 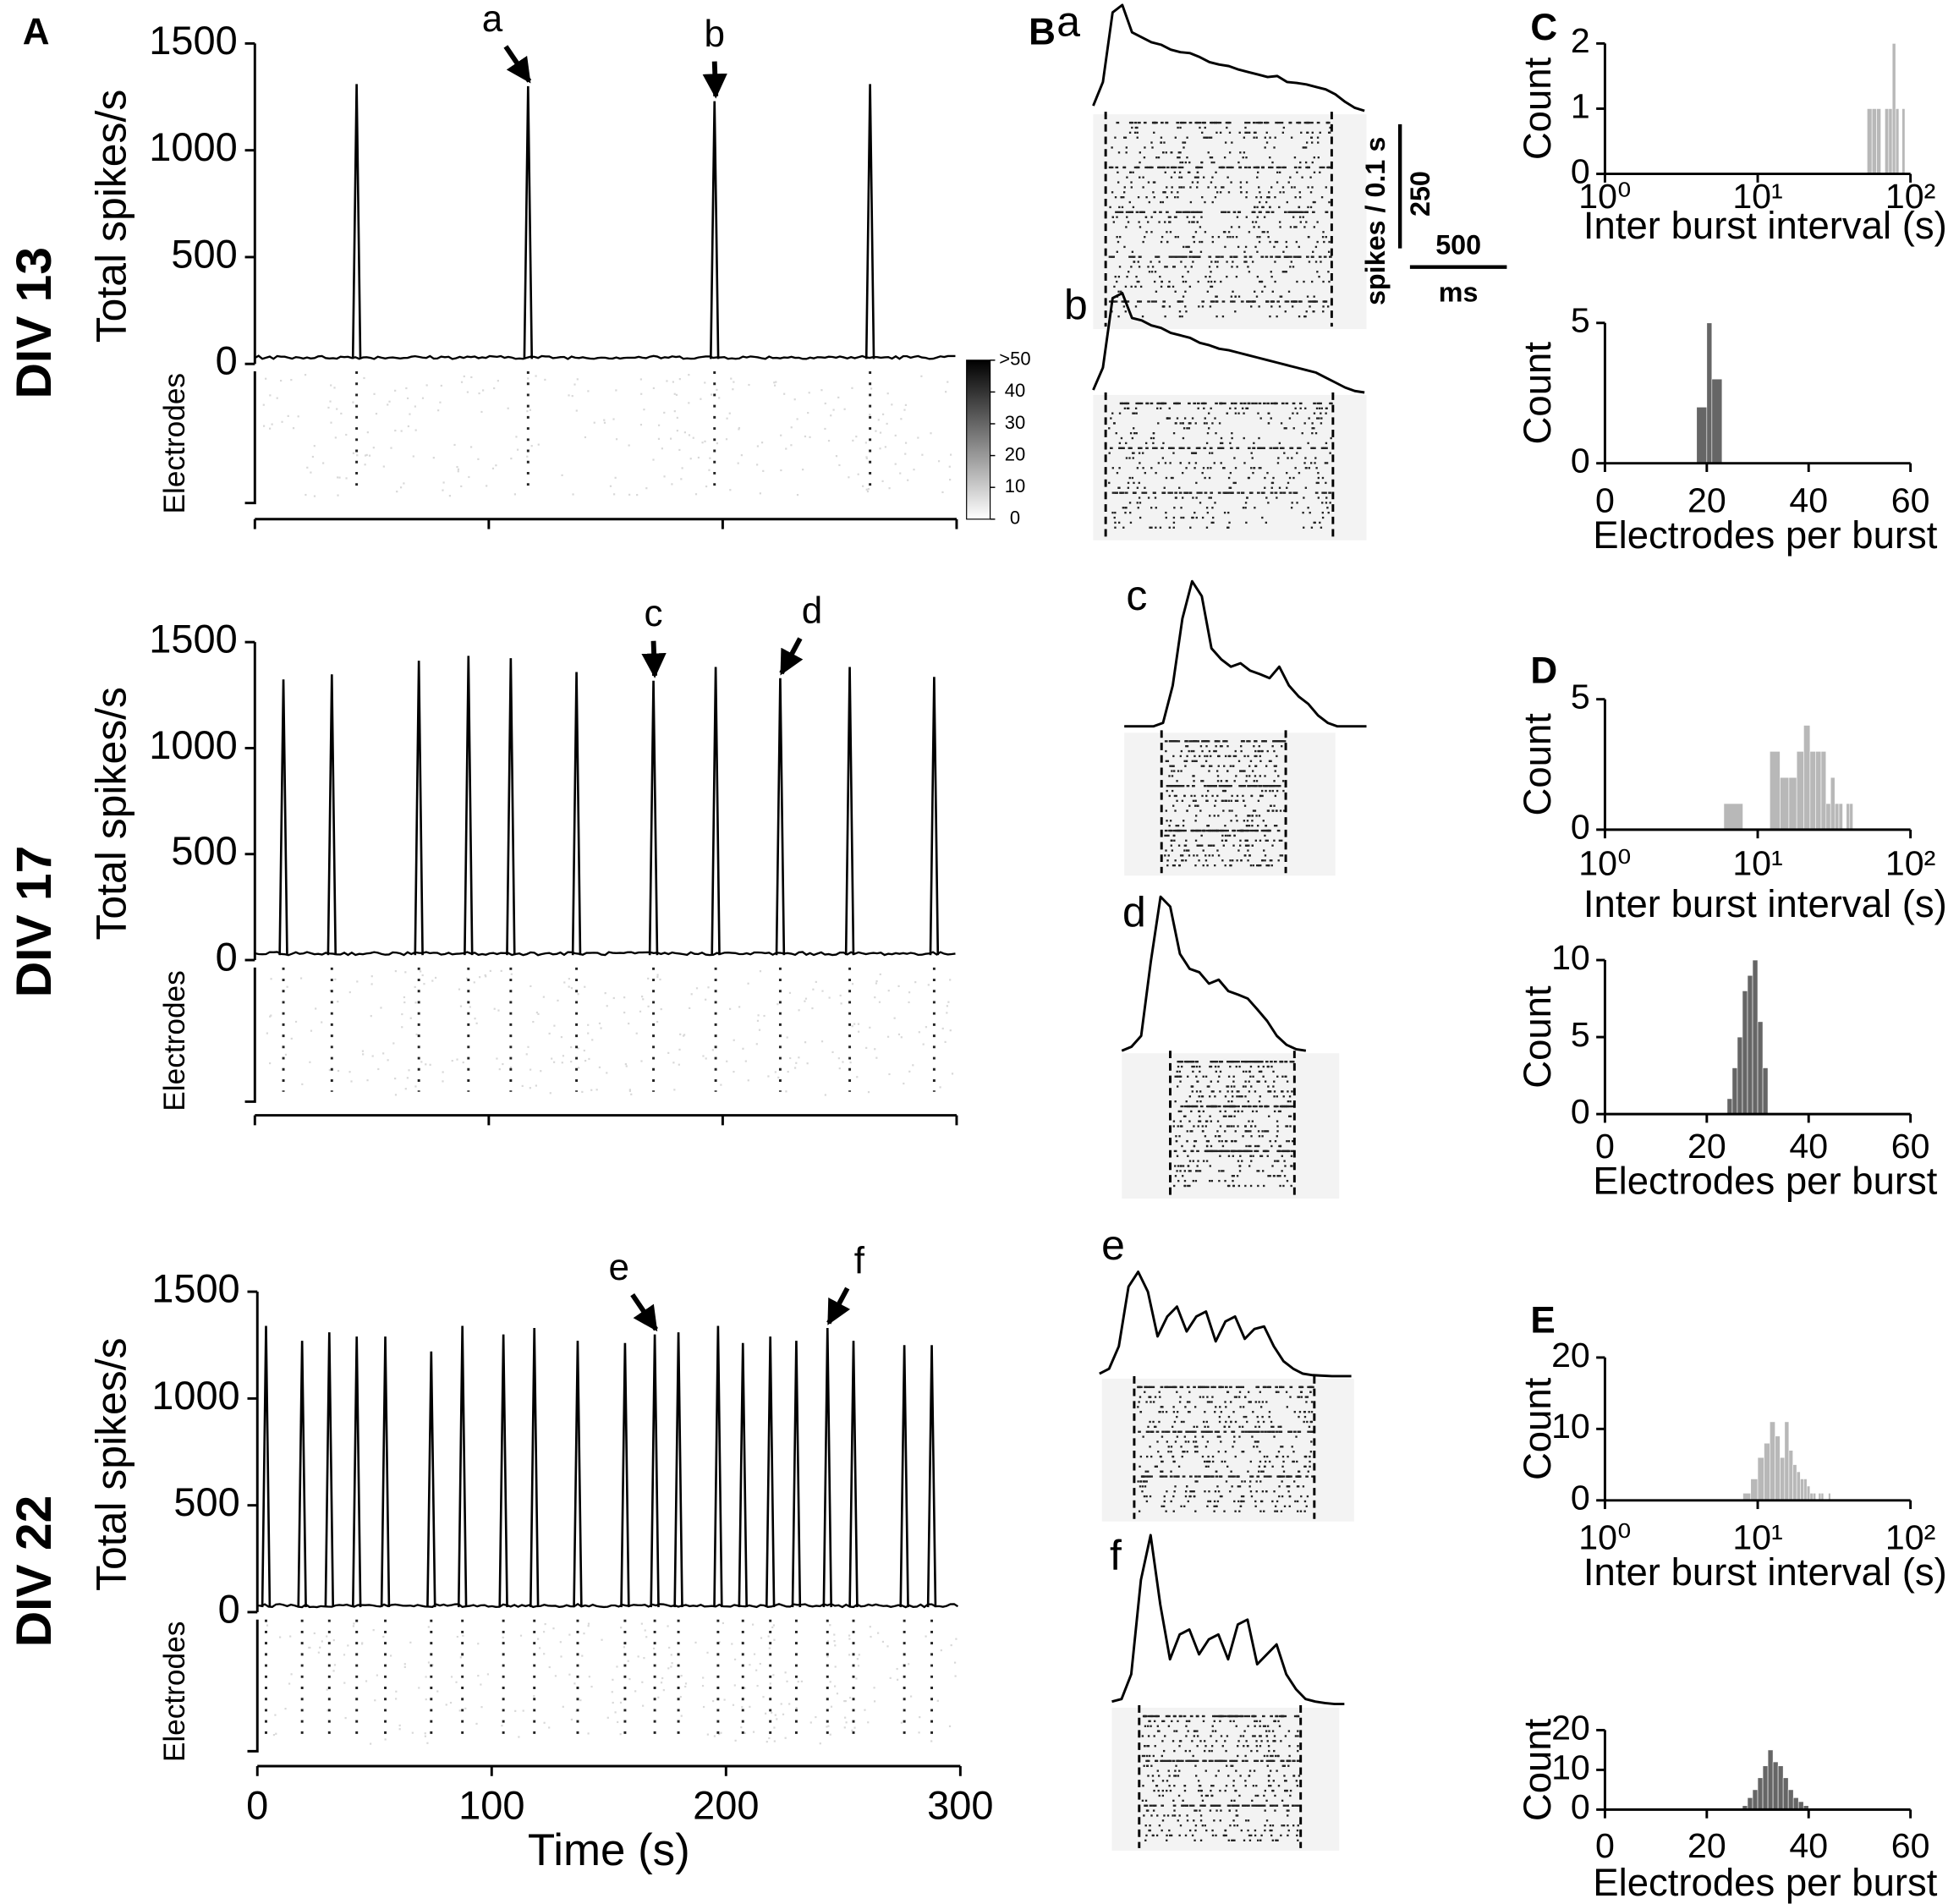 What do you see at coordinates (1910, 1146) in the screenshot?
I see `x-tick-label: 60` at bounding box center [1910, 1146].